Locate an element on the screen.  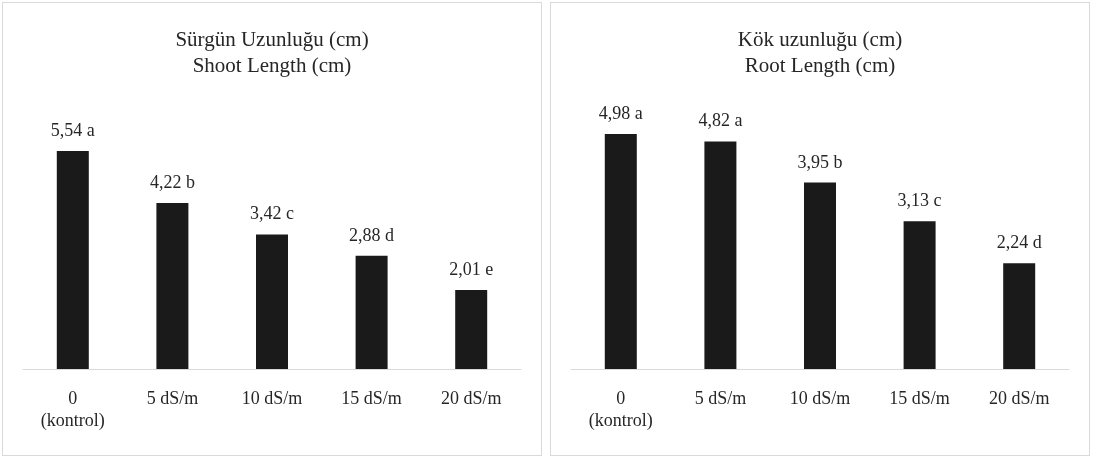
data-label: 5,54 a is located at coordinates (72, 130).